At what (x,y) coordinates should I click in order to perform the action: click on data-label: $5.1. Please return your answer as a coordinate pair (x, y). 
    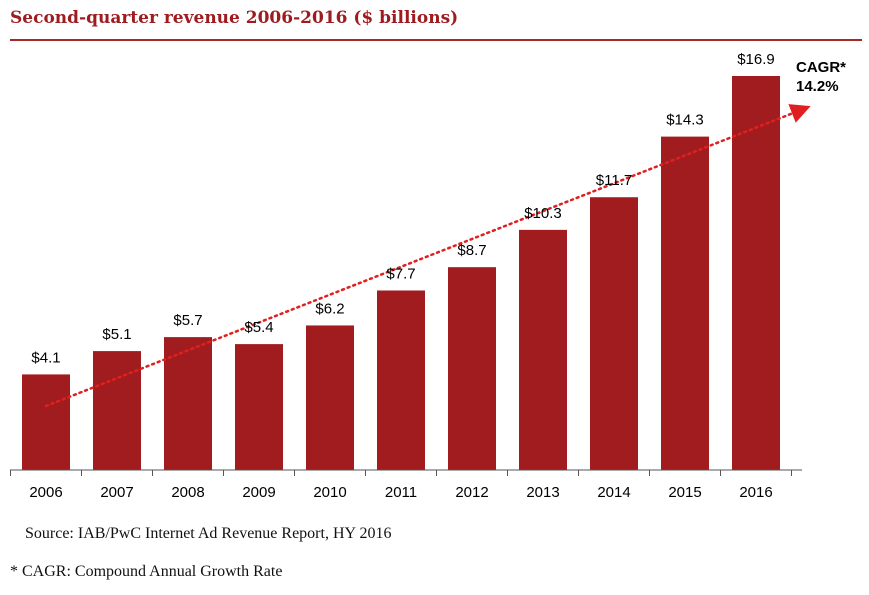
    Looking at the image, I should click on (116, 334).